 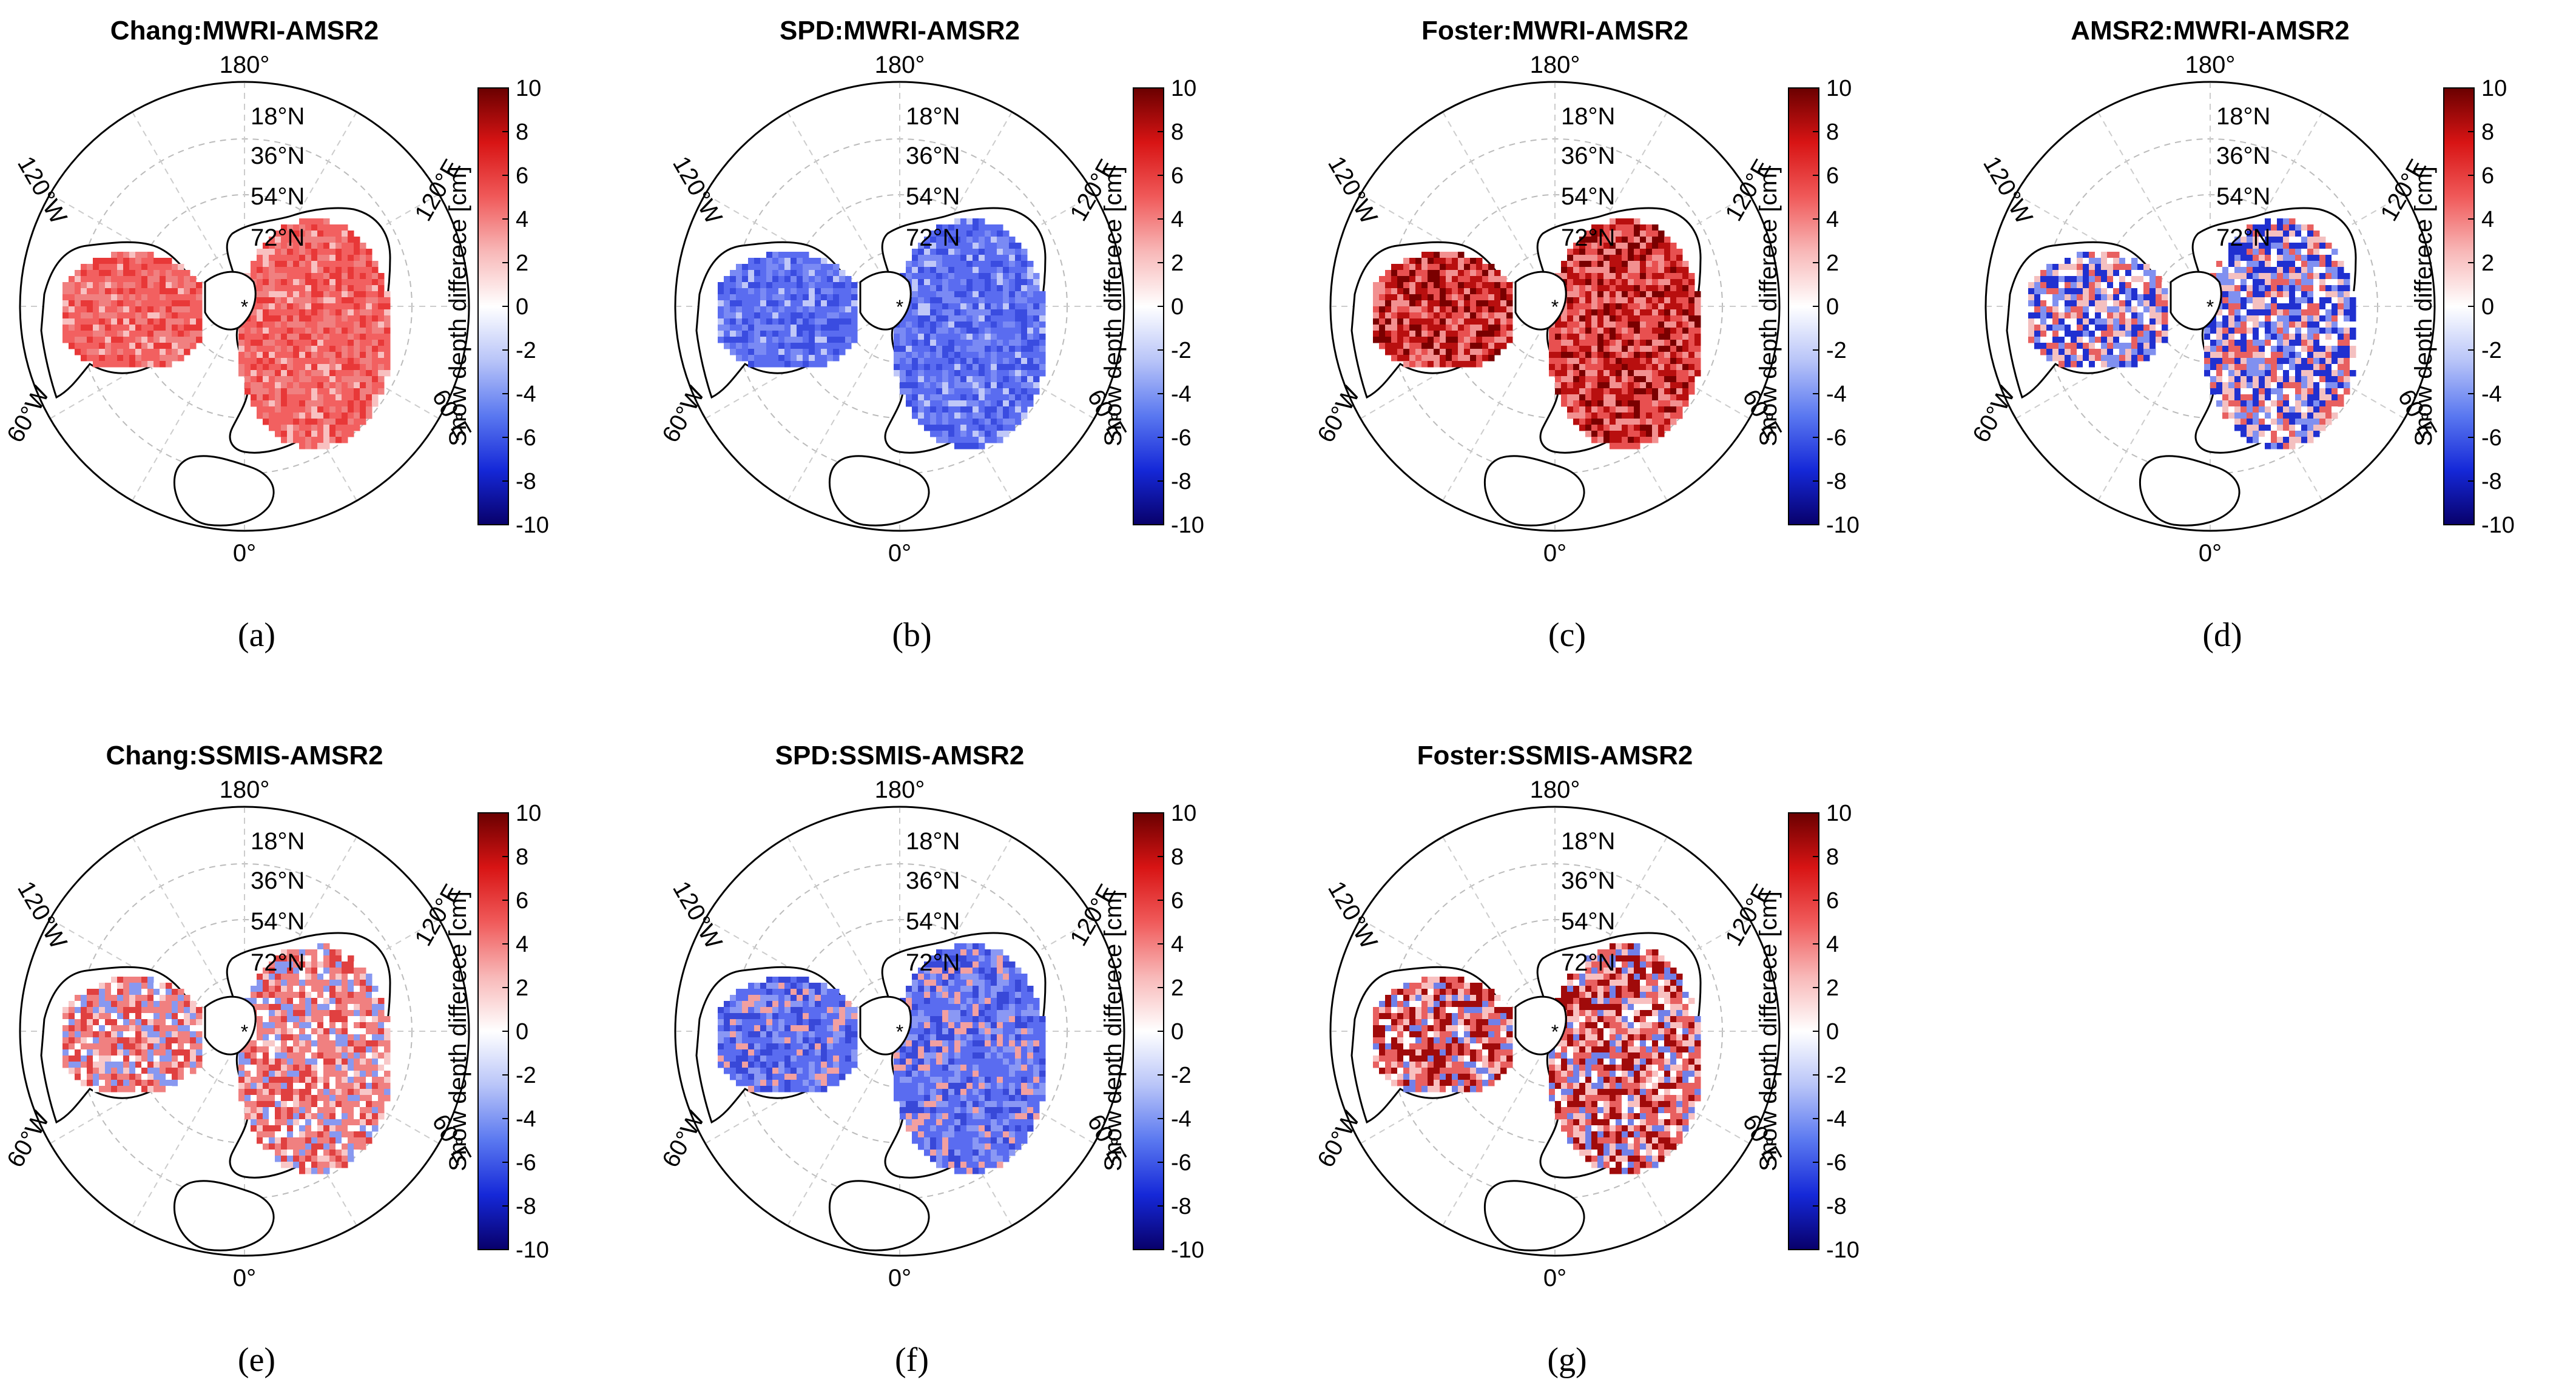 I want to click on colorbar-tick-label: 6, so click(x=1833, y=176).